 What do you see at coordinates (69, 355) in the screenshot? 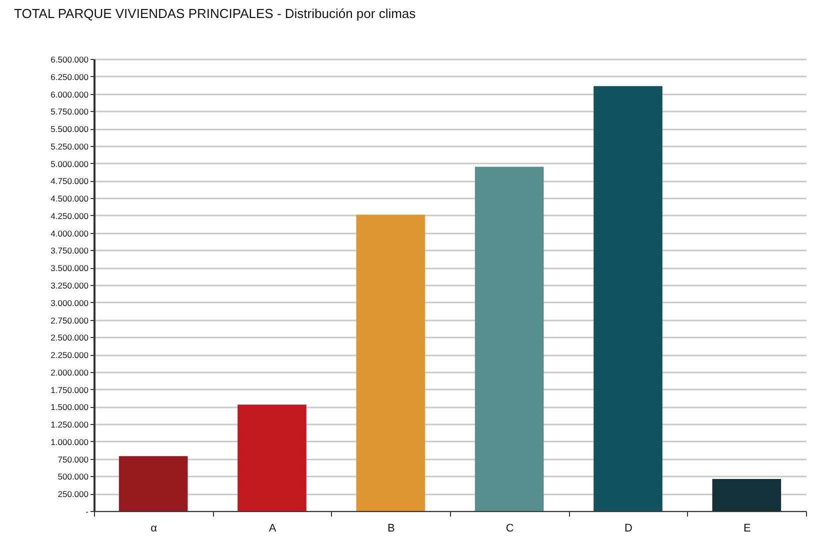
I see `y-tick-label: 2.250.000` at bounding box center [69, 355].